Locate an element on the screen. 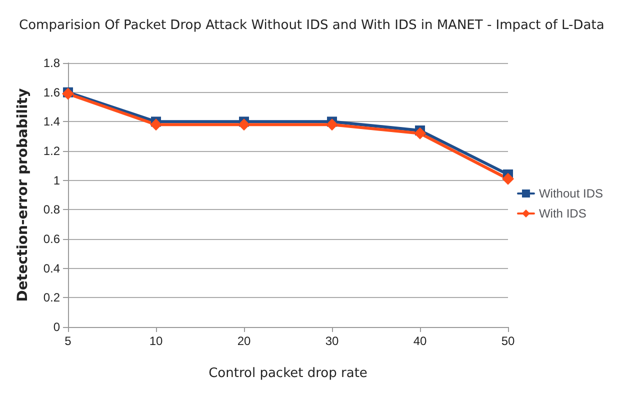 The width and height of the screenshot is (624, 407). x-tick-label: 20 is located at coordinates (244, 341).